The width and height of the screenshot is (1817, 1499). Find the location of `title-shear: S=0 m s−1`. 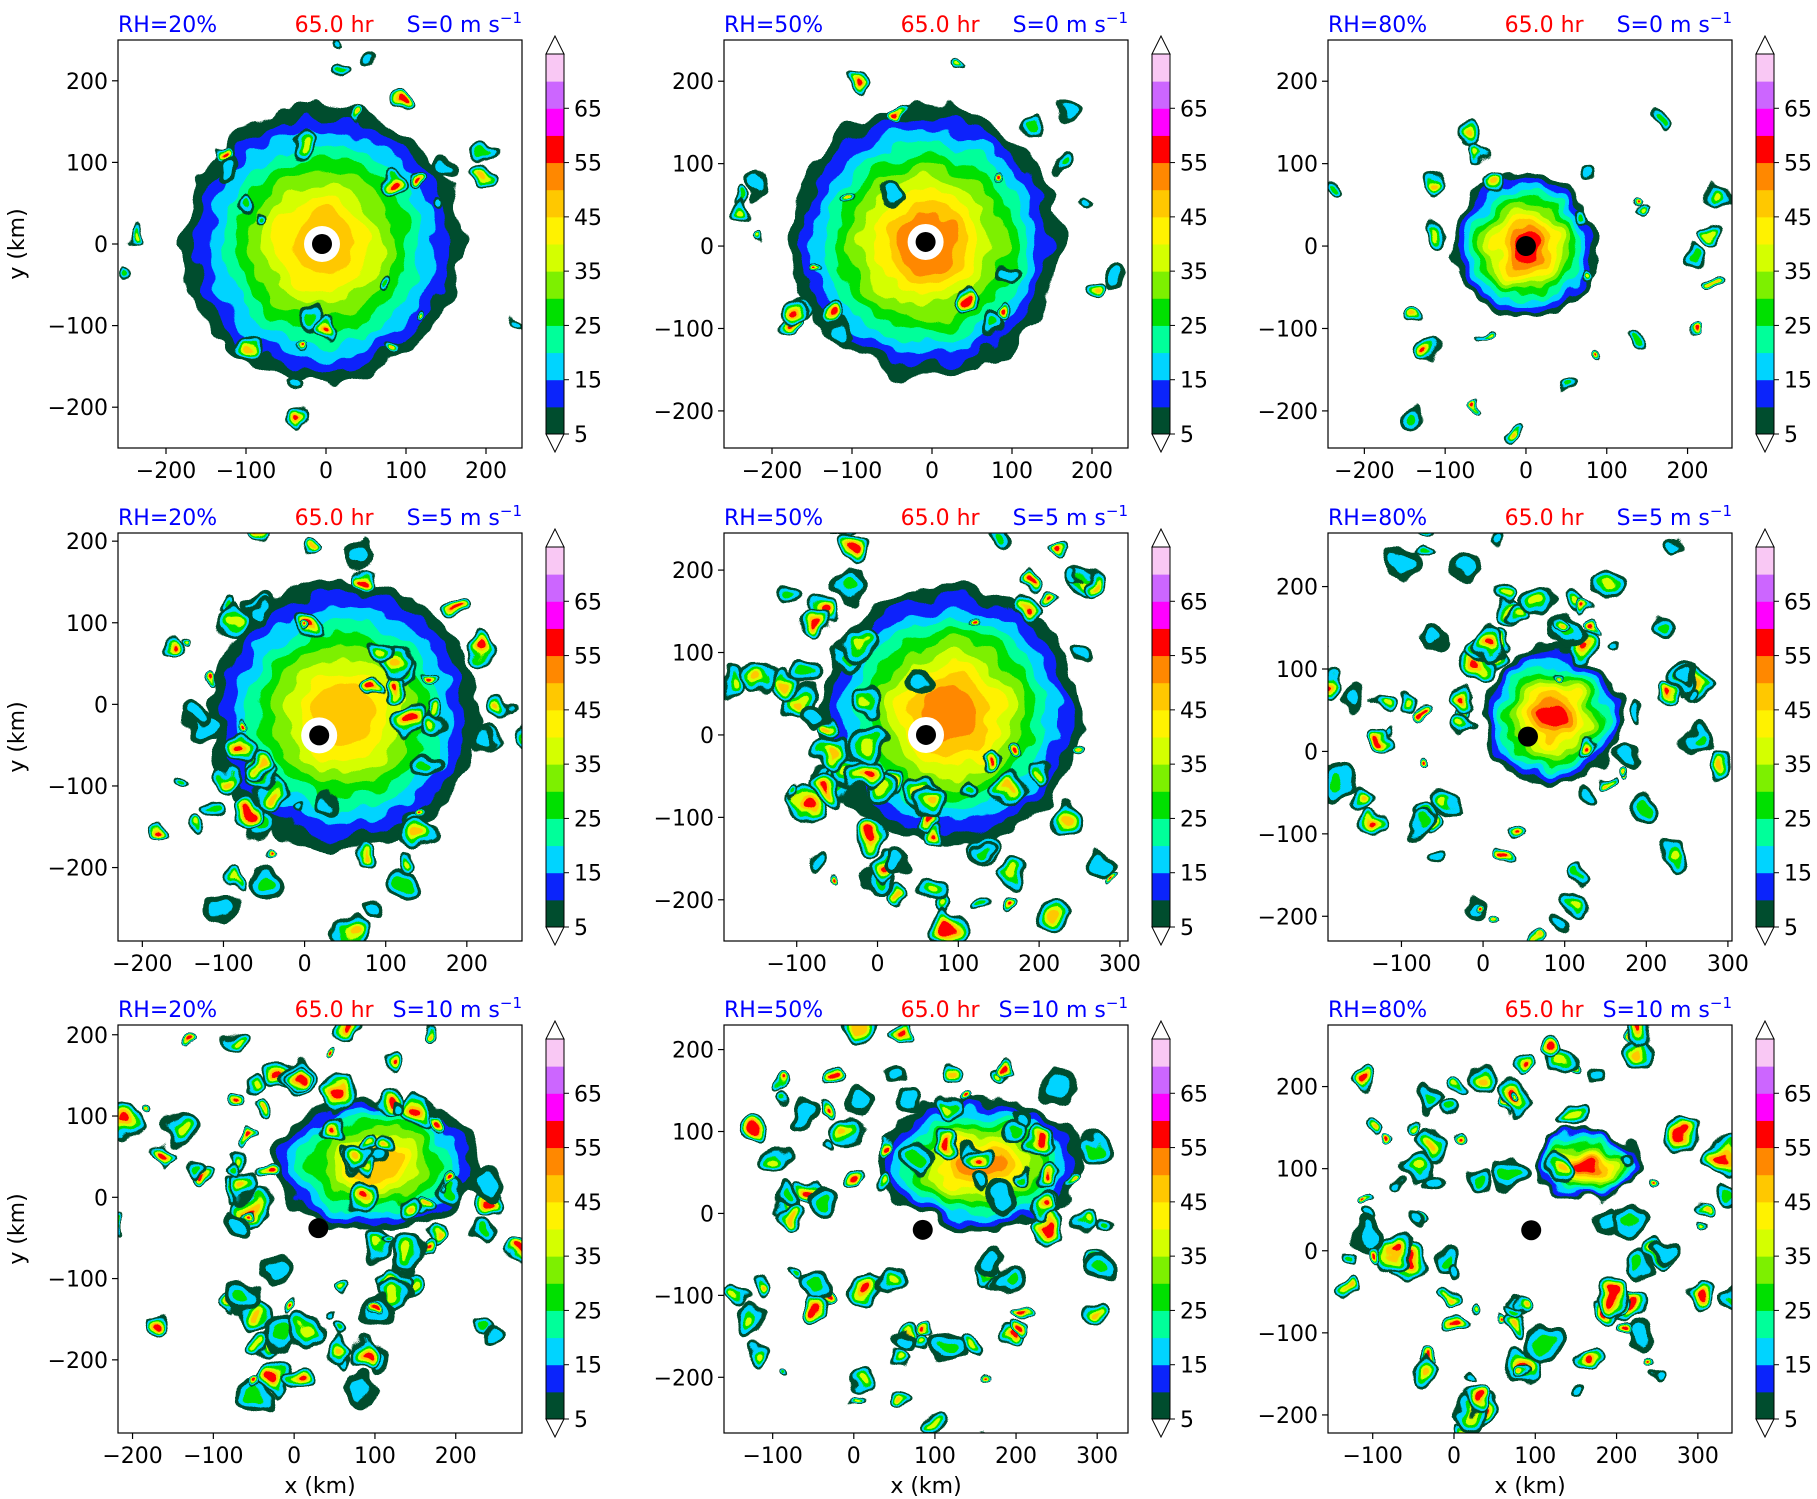

title-shear: S=0 m s−1 is located at coordinates (1070, 23).